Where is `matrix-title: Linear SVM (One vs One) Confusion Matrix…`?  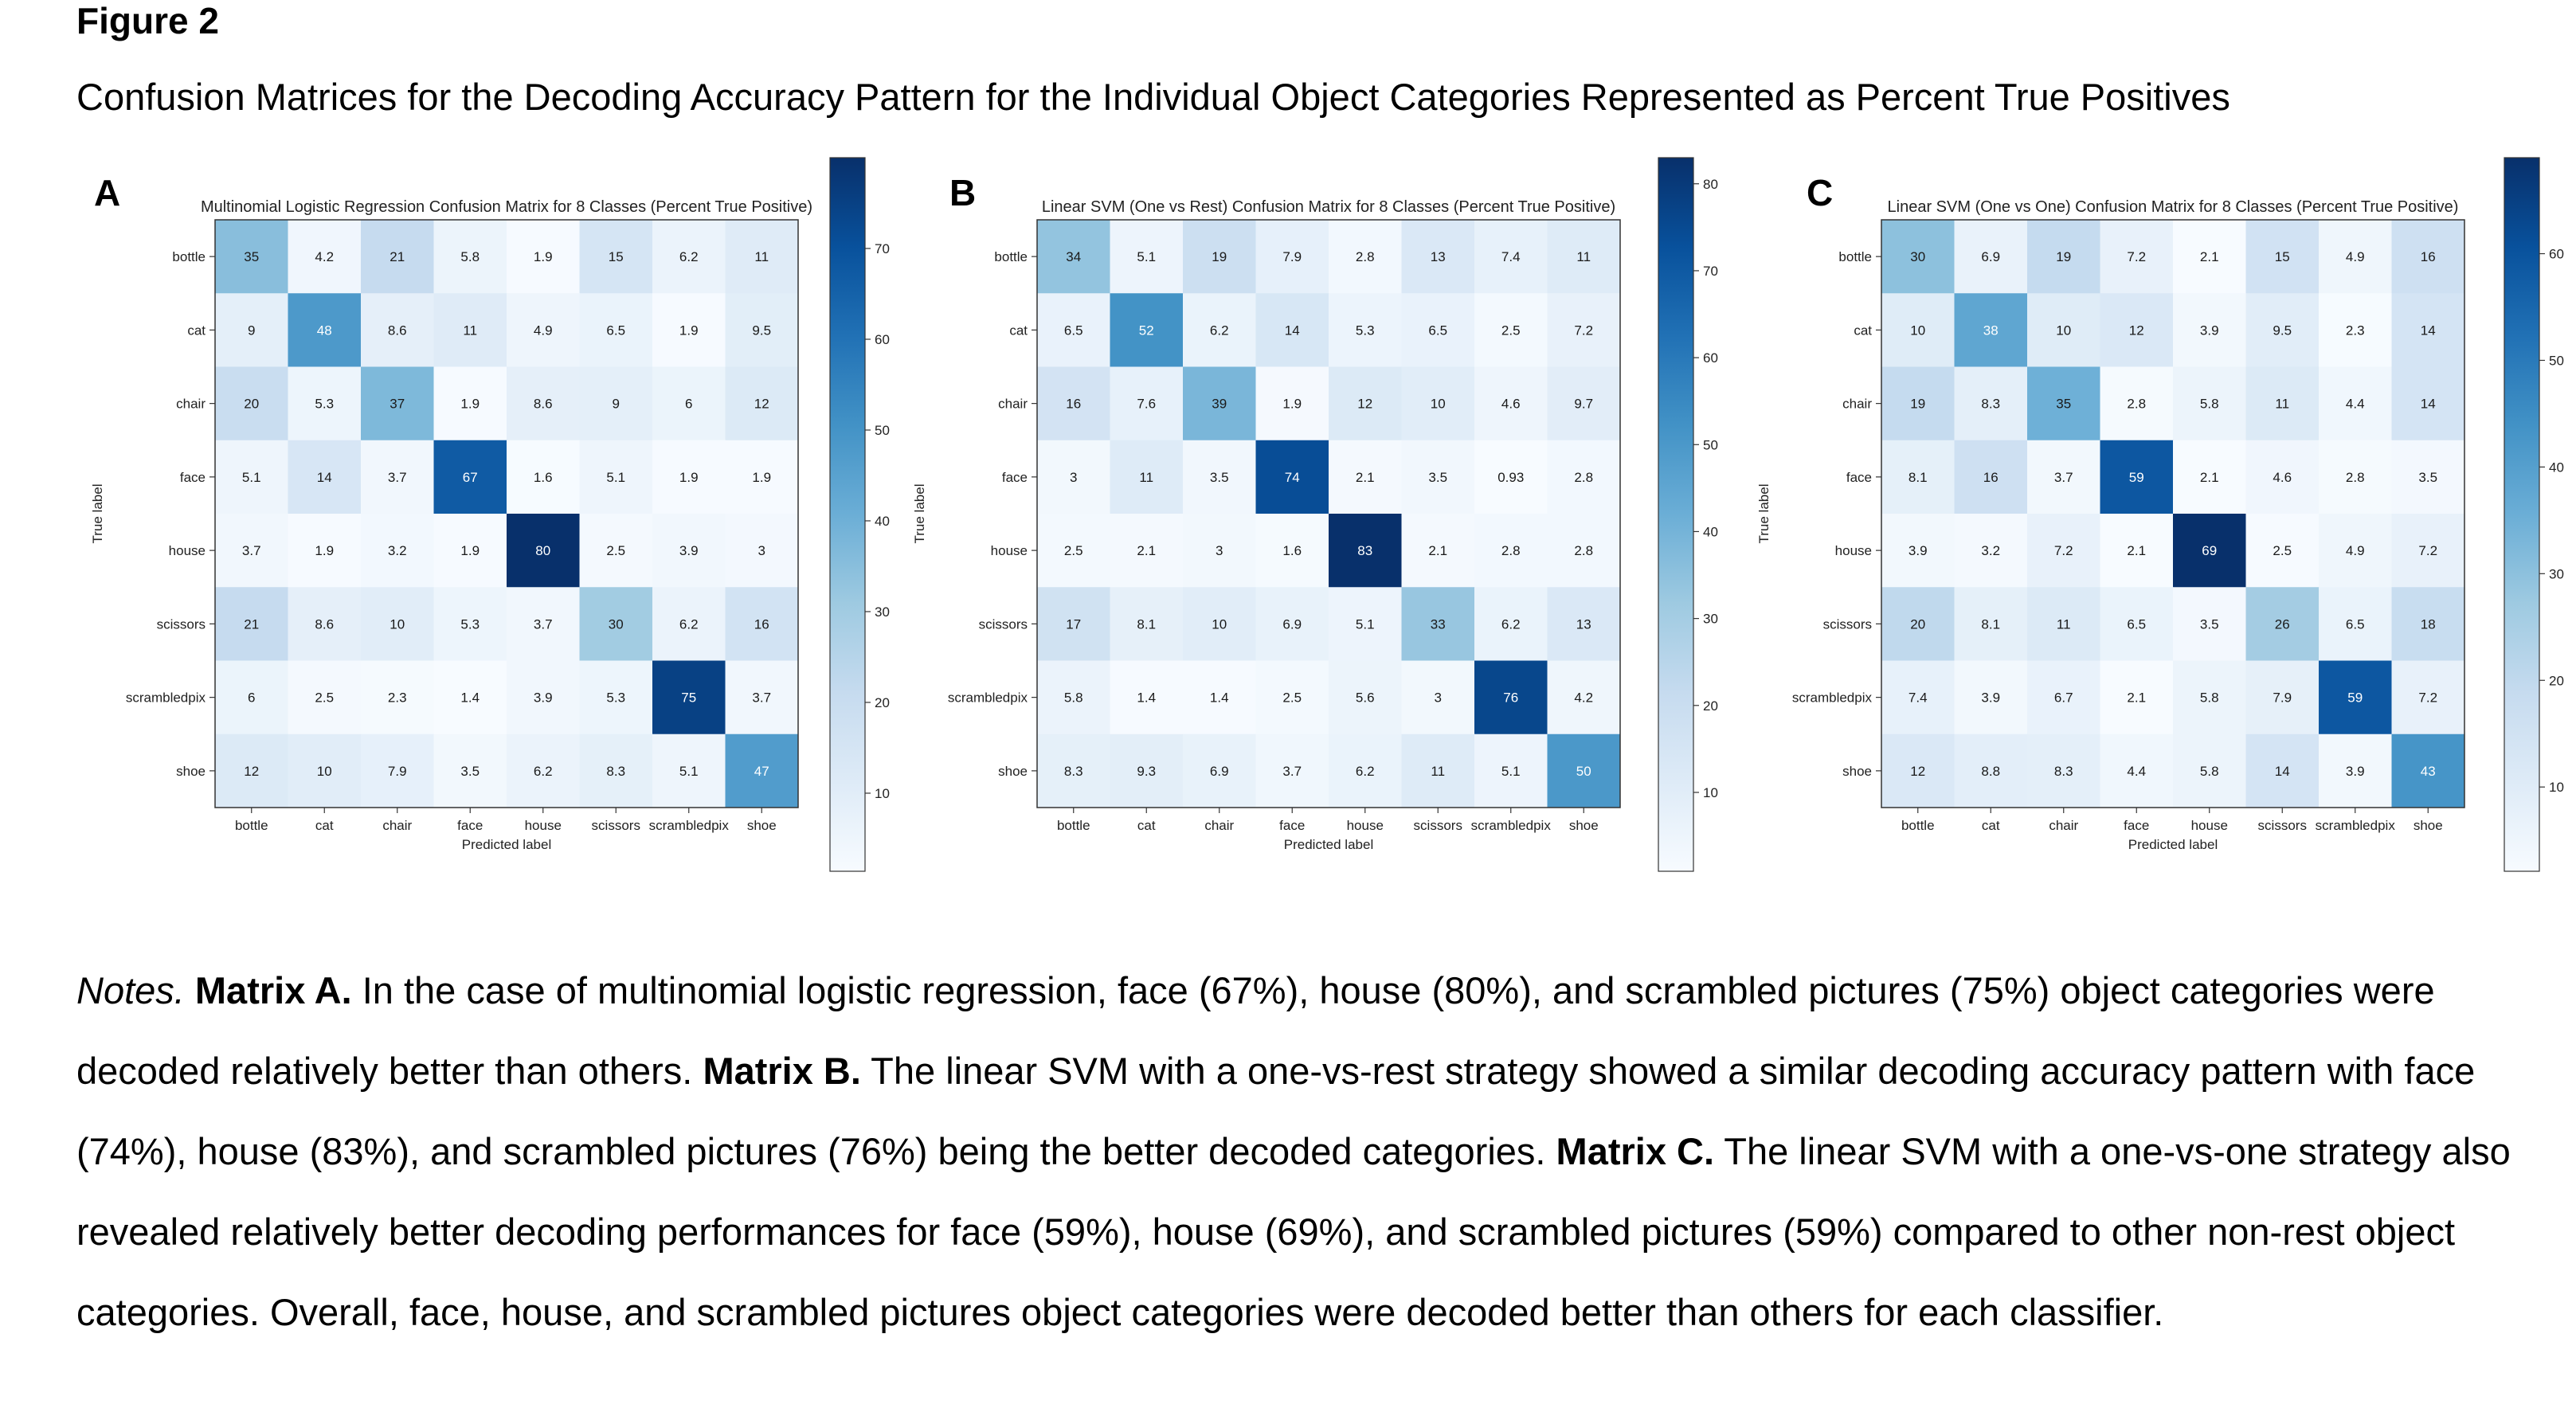
matrix-title: Linear SVM (One vs One) Confusion Matrix… is located at coordinates (2173, 207).